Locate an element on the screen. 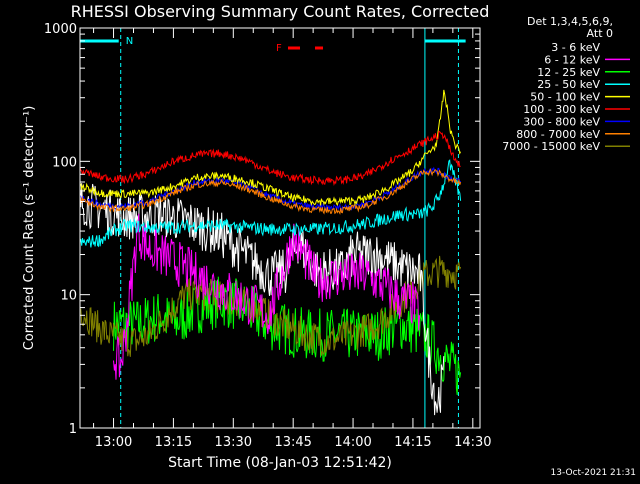  x-tick-label: 13:15 is located at coordinates (173, 442).